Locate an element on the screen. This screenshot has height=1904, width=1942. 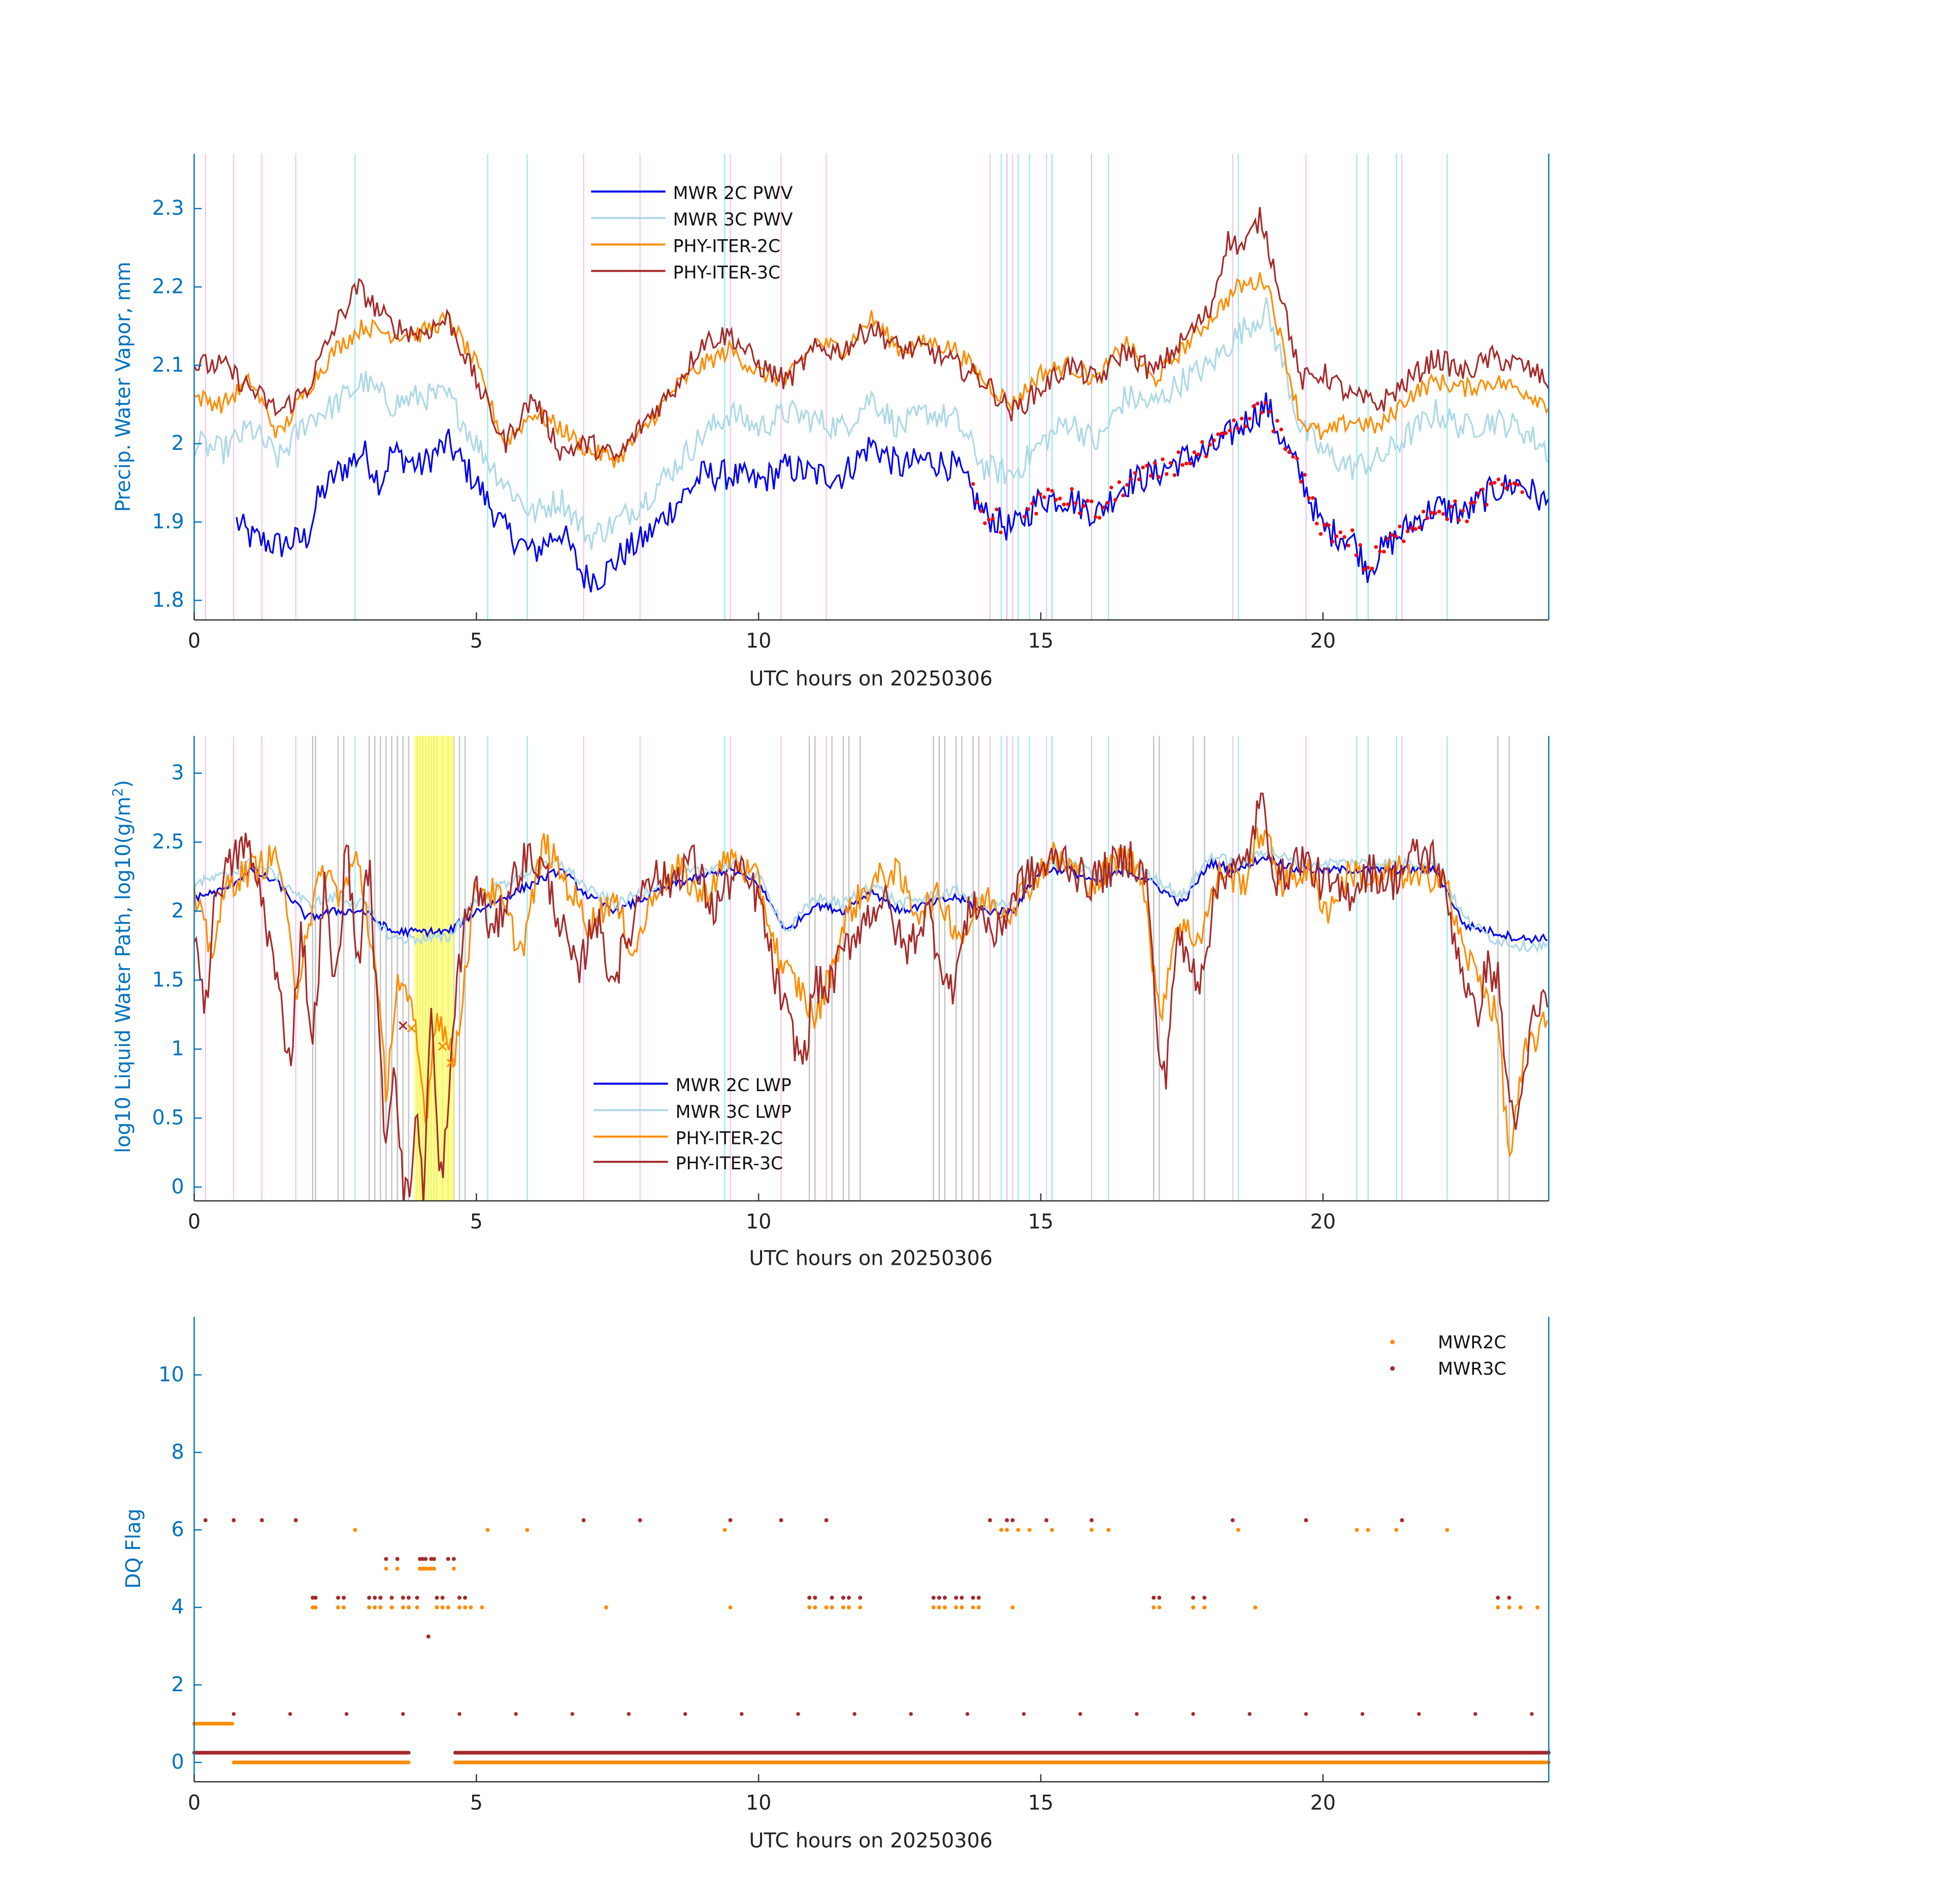
dq-y-tick-label: 8 is located at coordinates (177, 1452).